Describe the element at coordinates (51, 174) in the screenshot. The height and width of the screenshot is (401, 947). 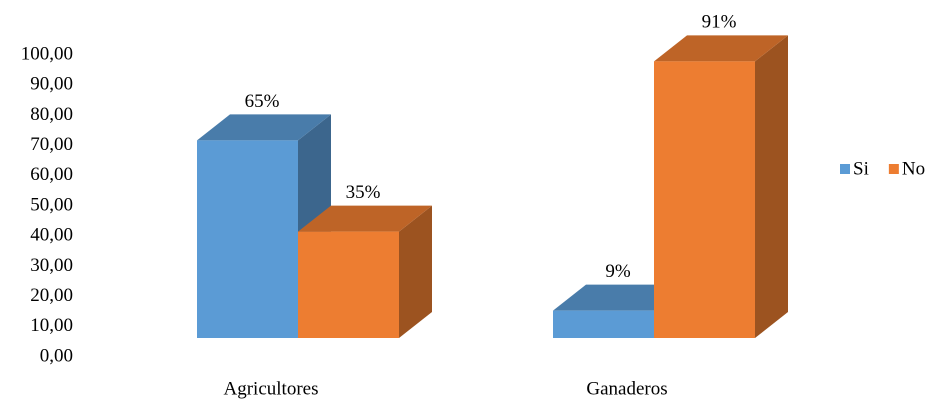
I see `y-tick-label: 60,00` at that location.